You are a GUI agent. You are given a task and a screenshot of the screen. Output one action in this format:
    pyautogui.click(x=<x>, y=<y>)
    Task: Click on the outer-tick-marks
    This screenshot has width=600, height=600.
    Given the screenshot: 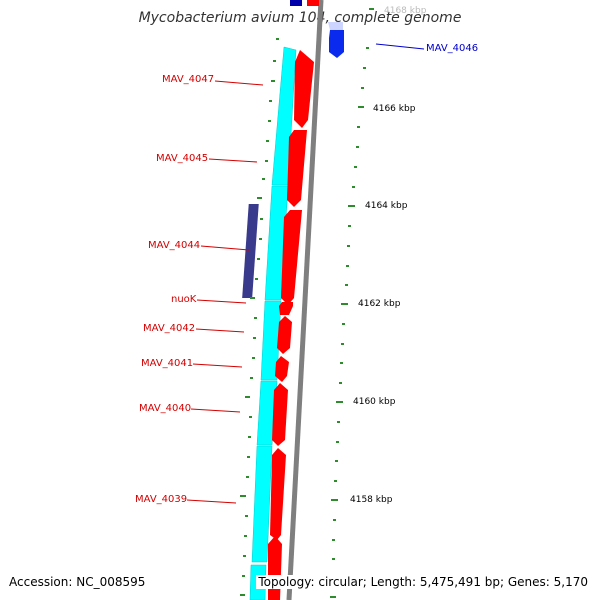 What is the action you would take?
    pyautogui.click(x=352, y=303)
    